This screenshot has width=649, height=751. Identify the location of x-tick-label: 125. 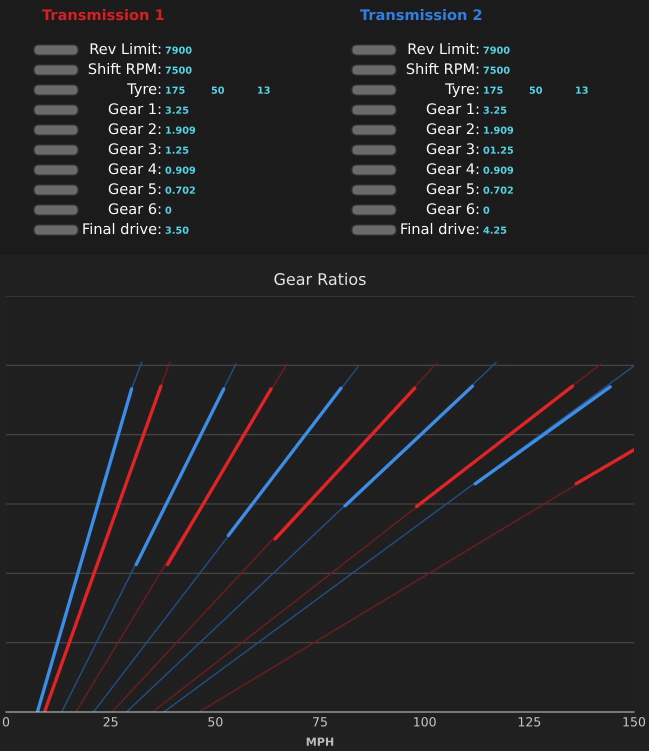
(529, 722).